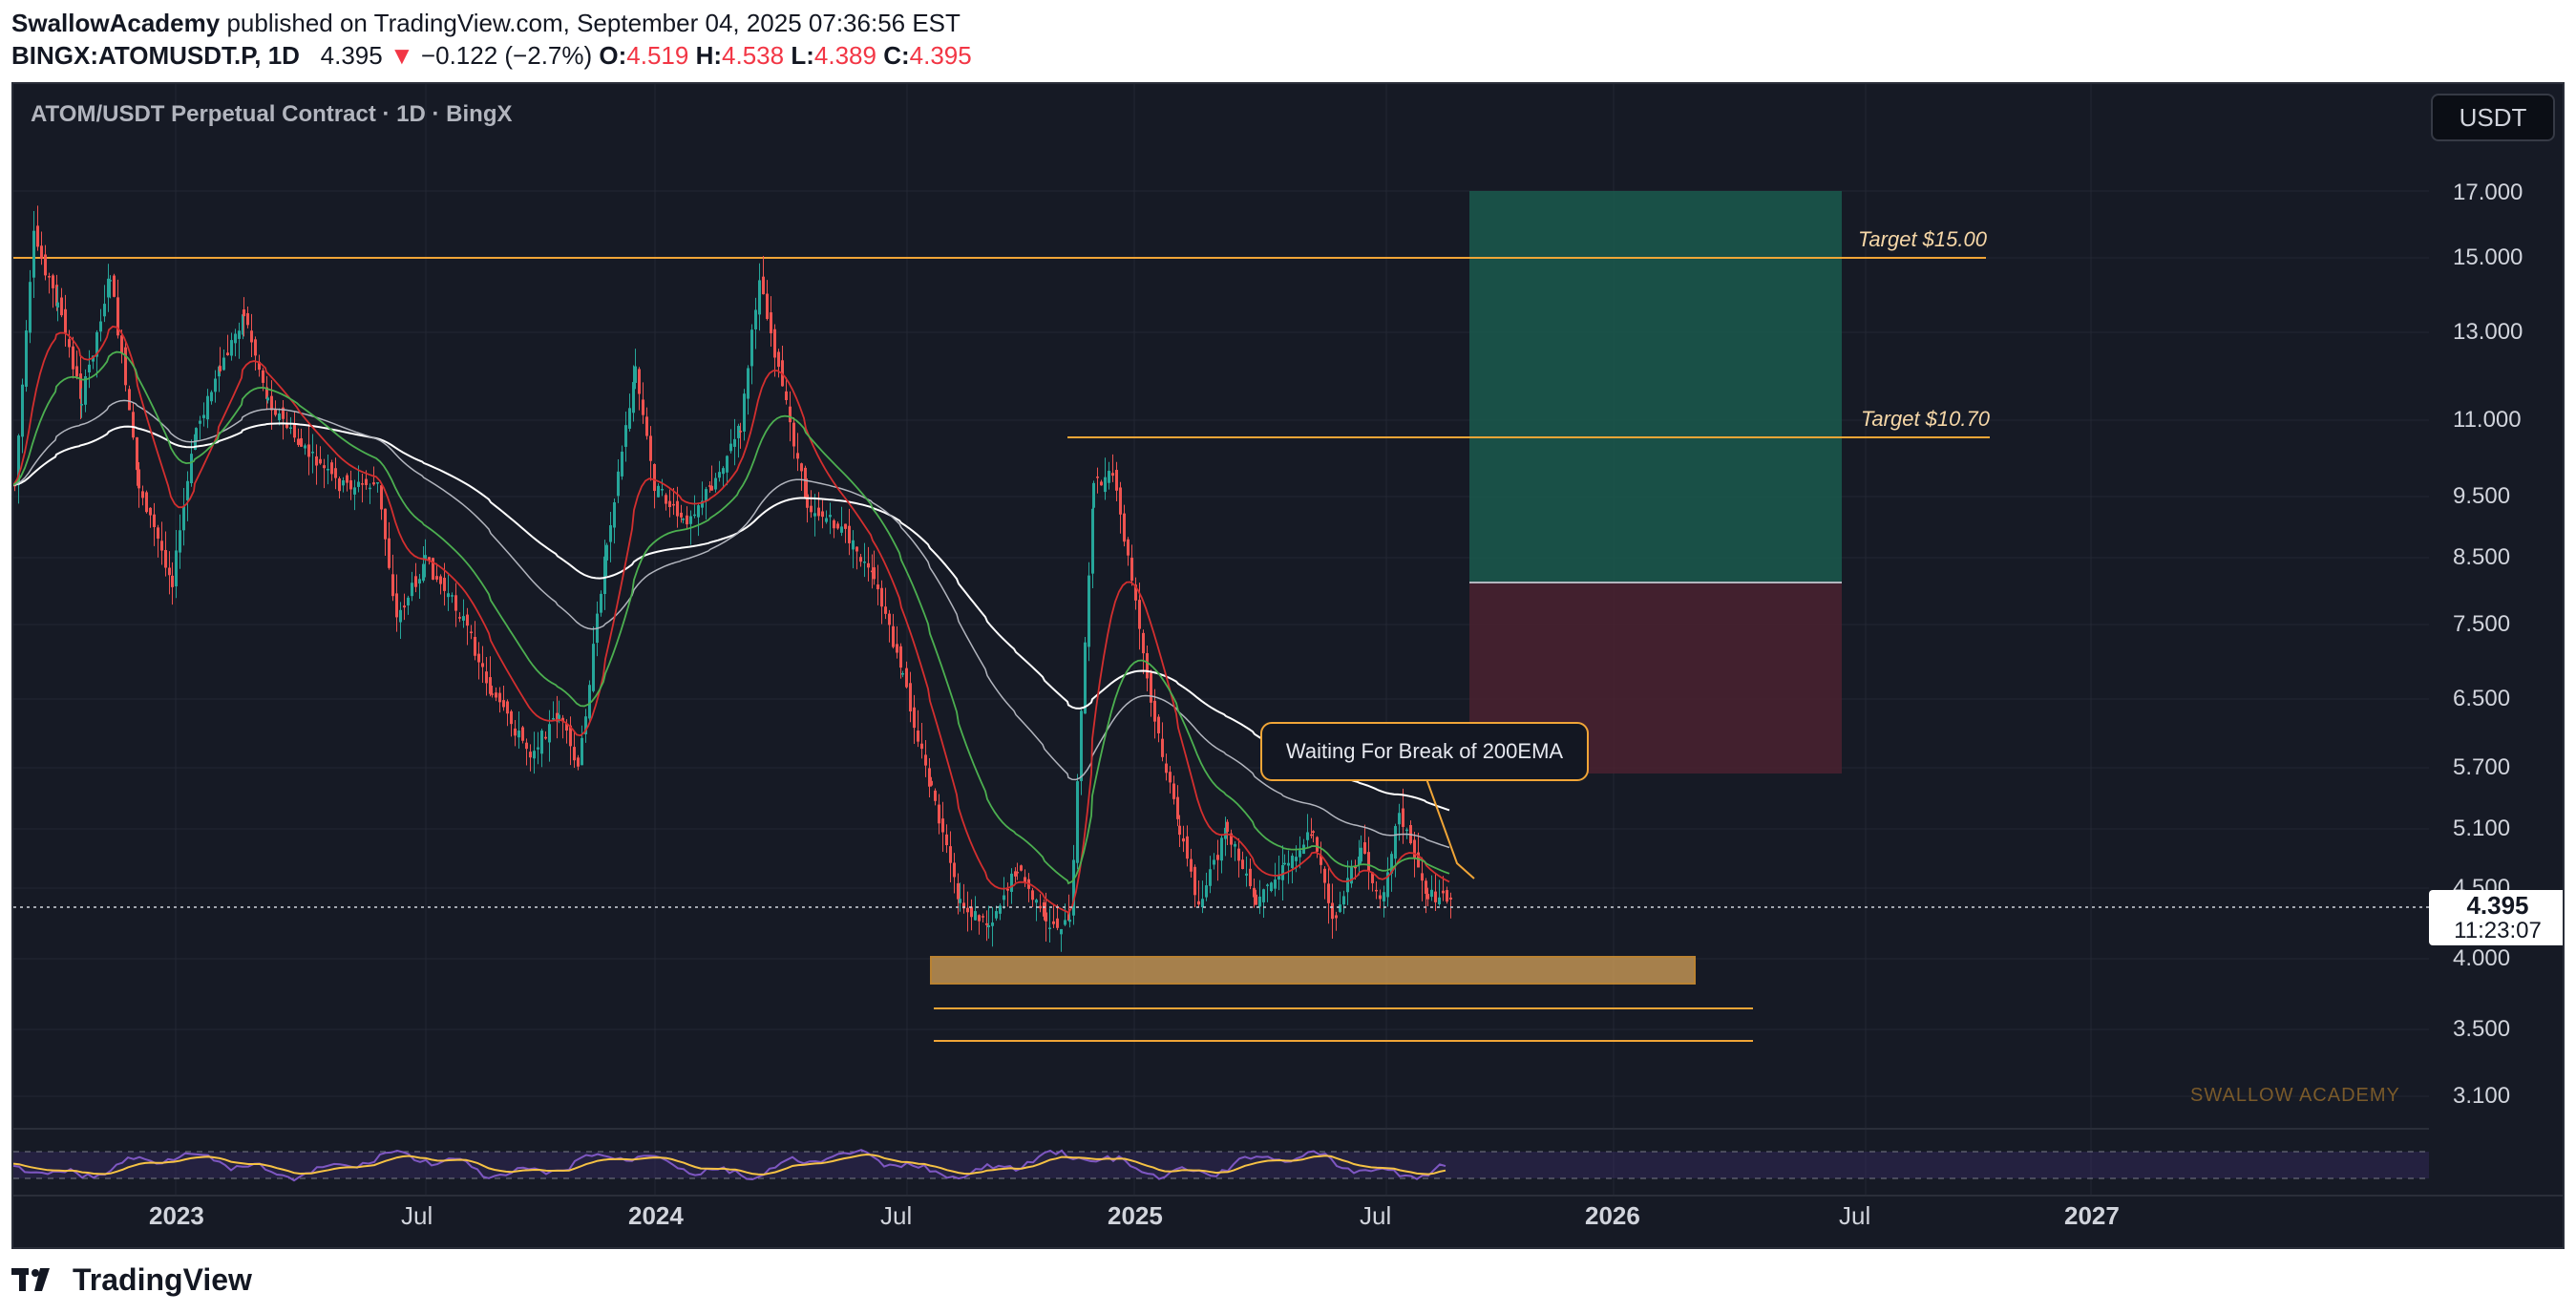 The height and width of the screenshot is (1314, 2576). Describe the element at coordinates (162, 1279) in the screenshot. I see `tradingview-brand: TradingView` at that location.